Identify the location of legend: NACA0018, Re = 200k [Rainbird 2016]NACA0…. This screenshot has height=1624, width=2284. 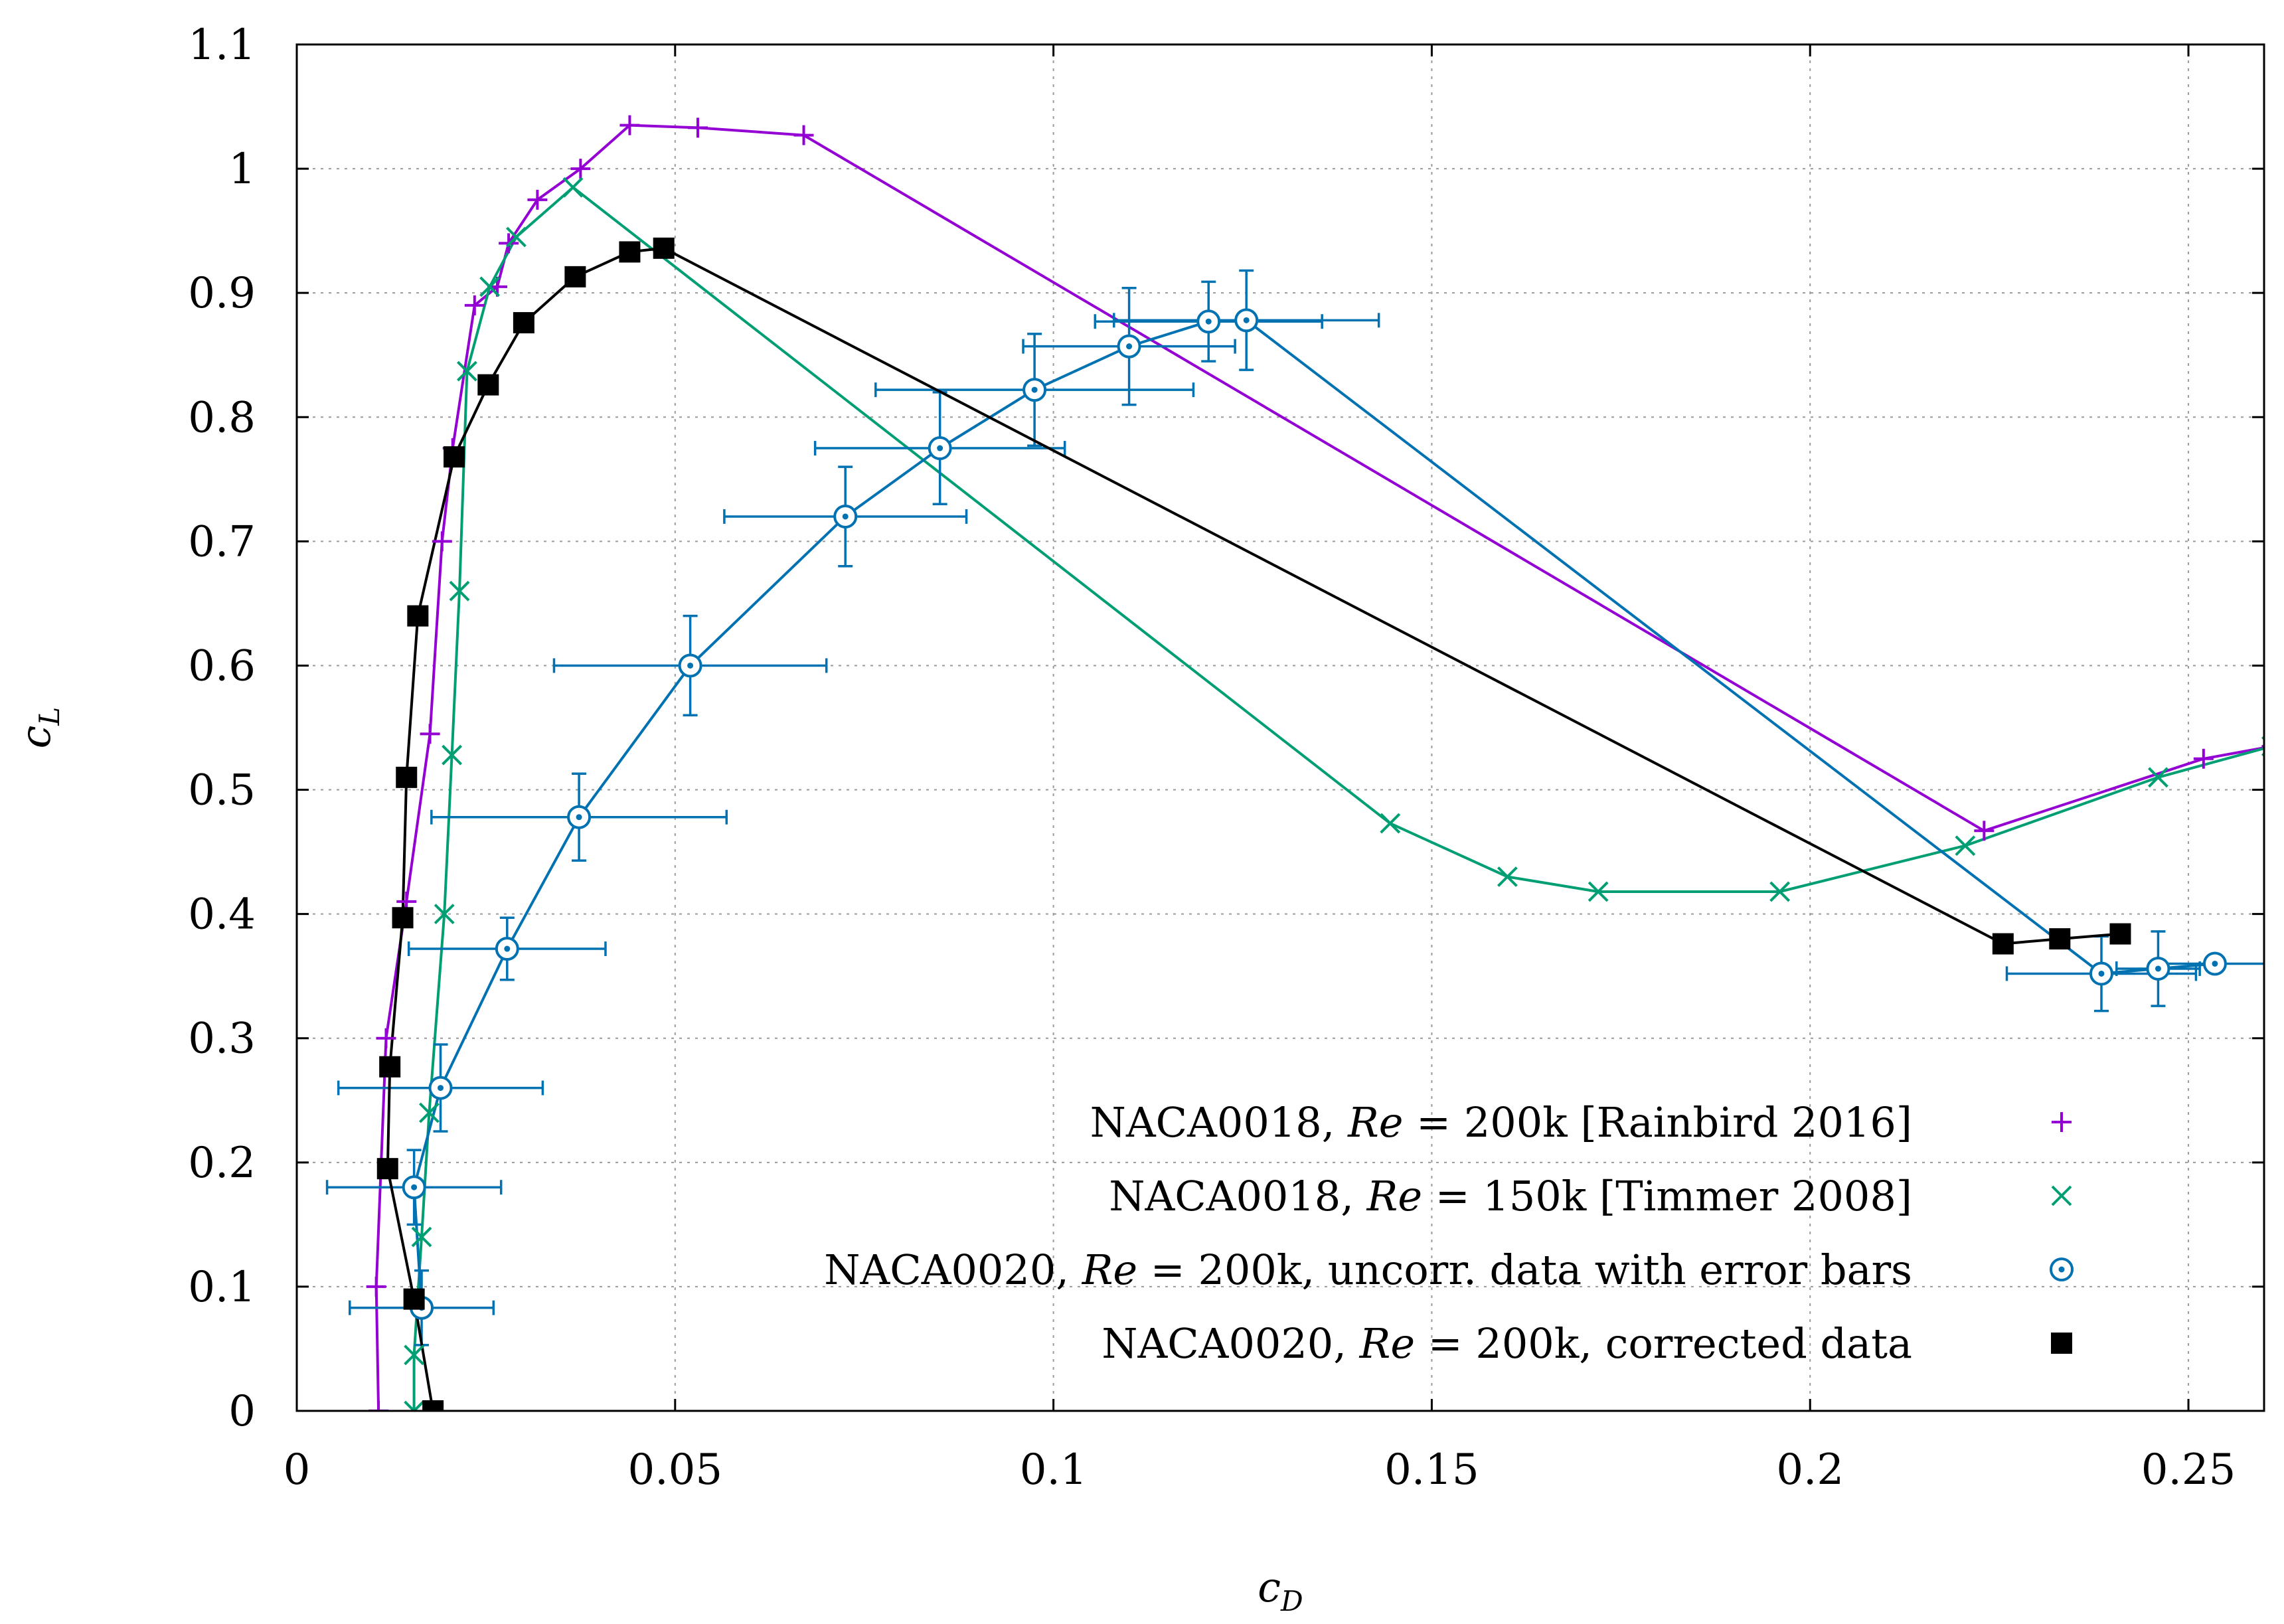
(1449, 1233).